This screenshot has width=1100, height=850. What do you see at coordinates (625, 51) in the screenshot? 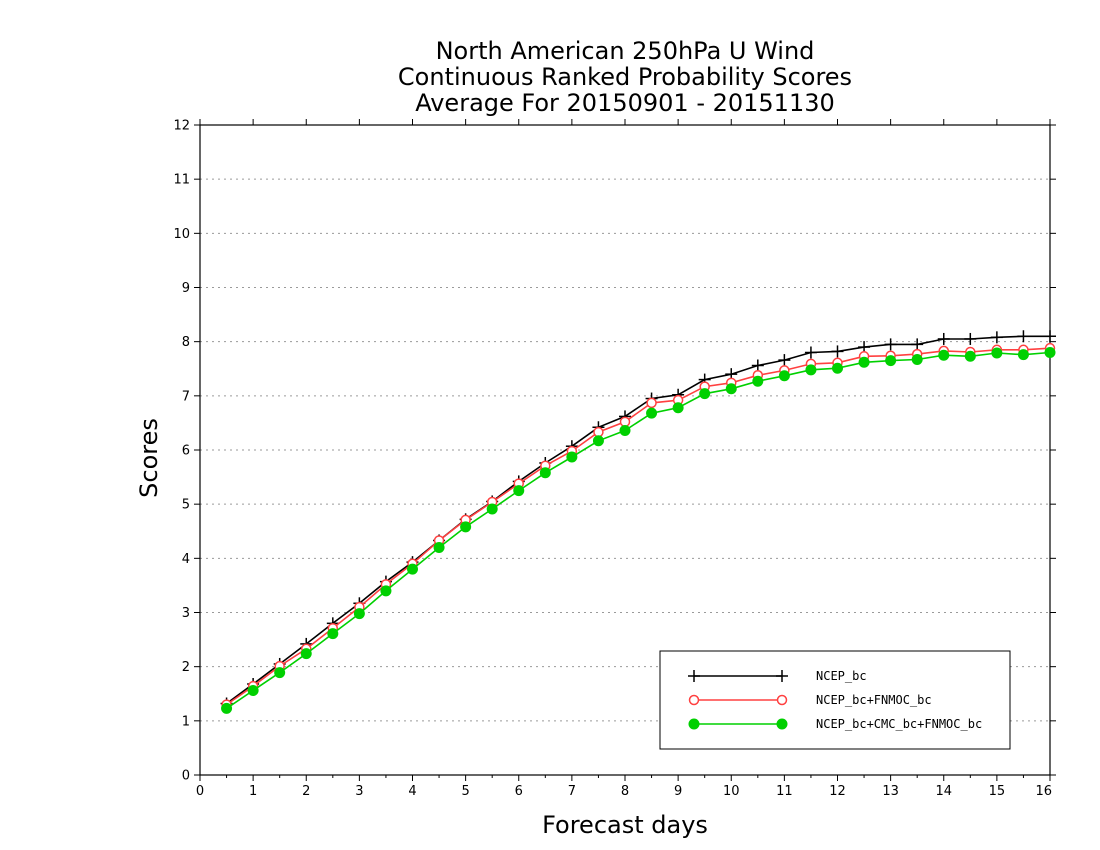
I see `chart-title-line: North American 250hPa U Wind` at bounding box center [625, 51].